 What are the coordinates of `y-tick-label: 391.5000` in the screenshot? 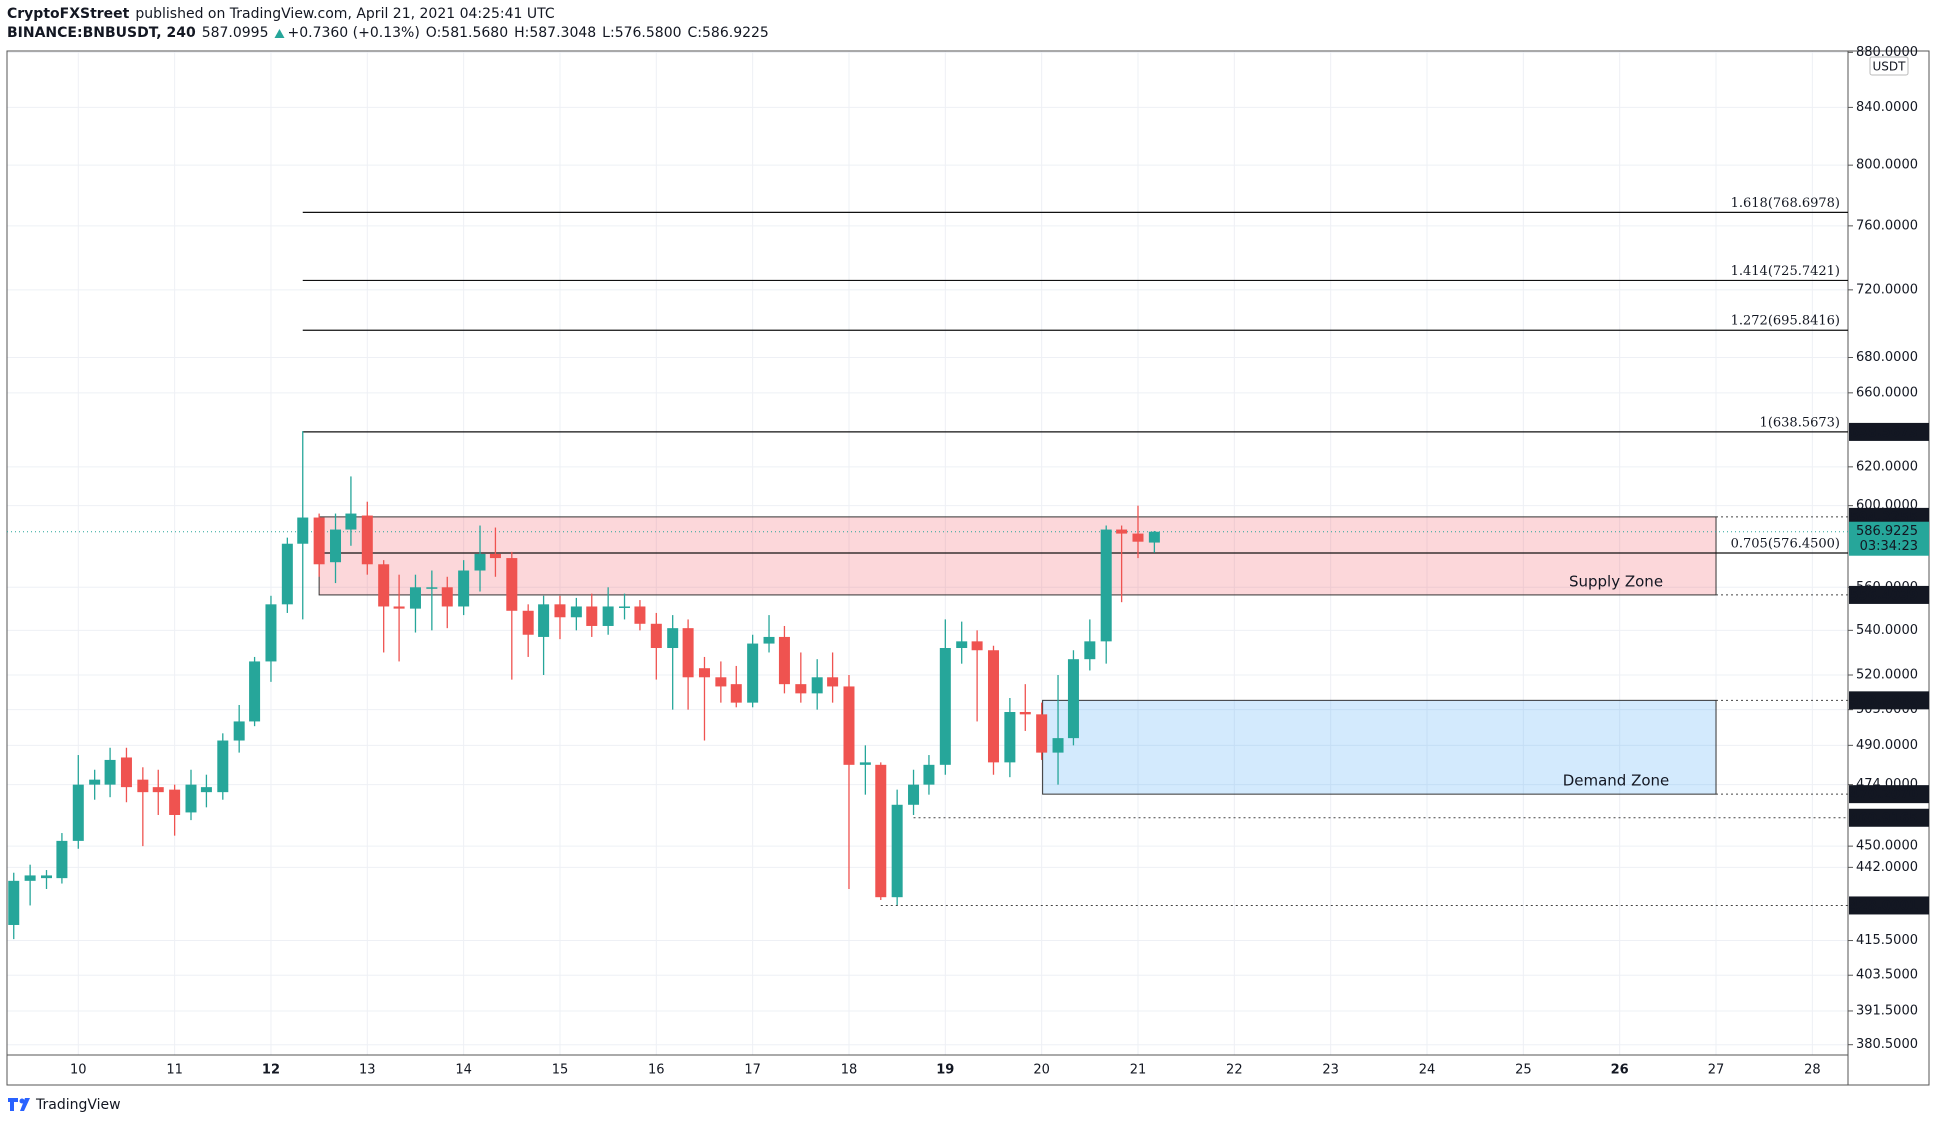 It's located at (1887, 1010).